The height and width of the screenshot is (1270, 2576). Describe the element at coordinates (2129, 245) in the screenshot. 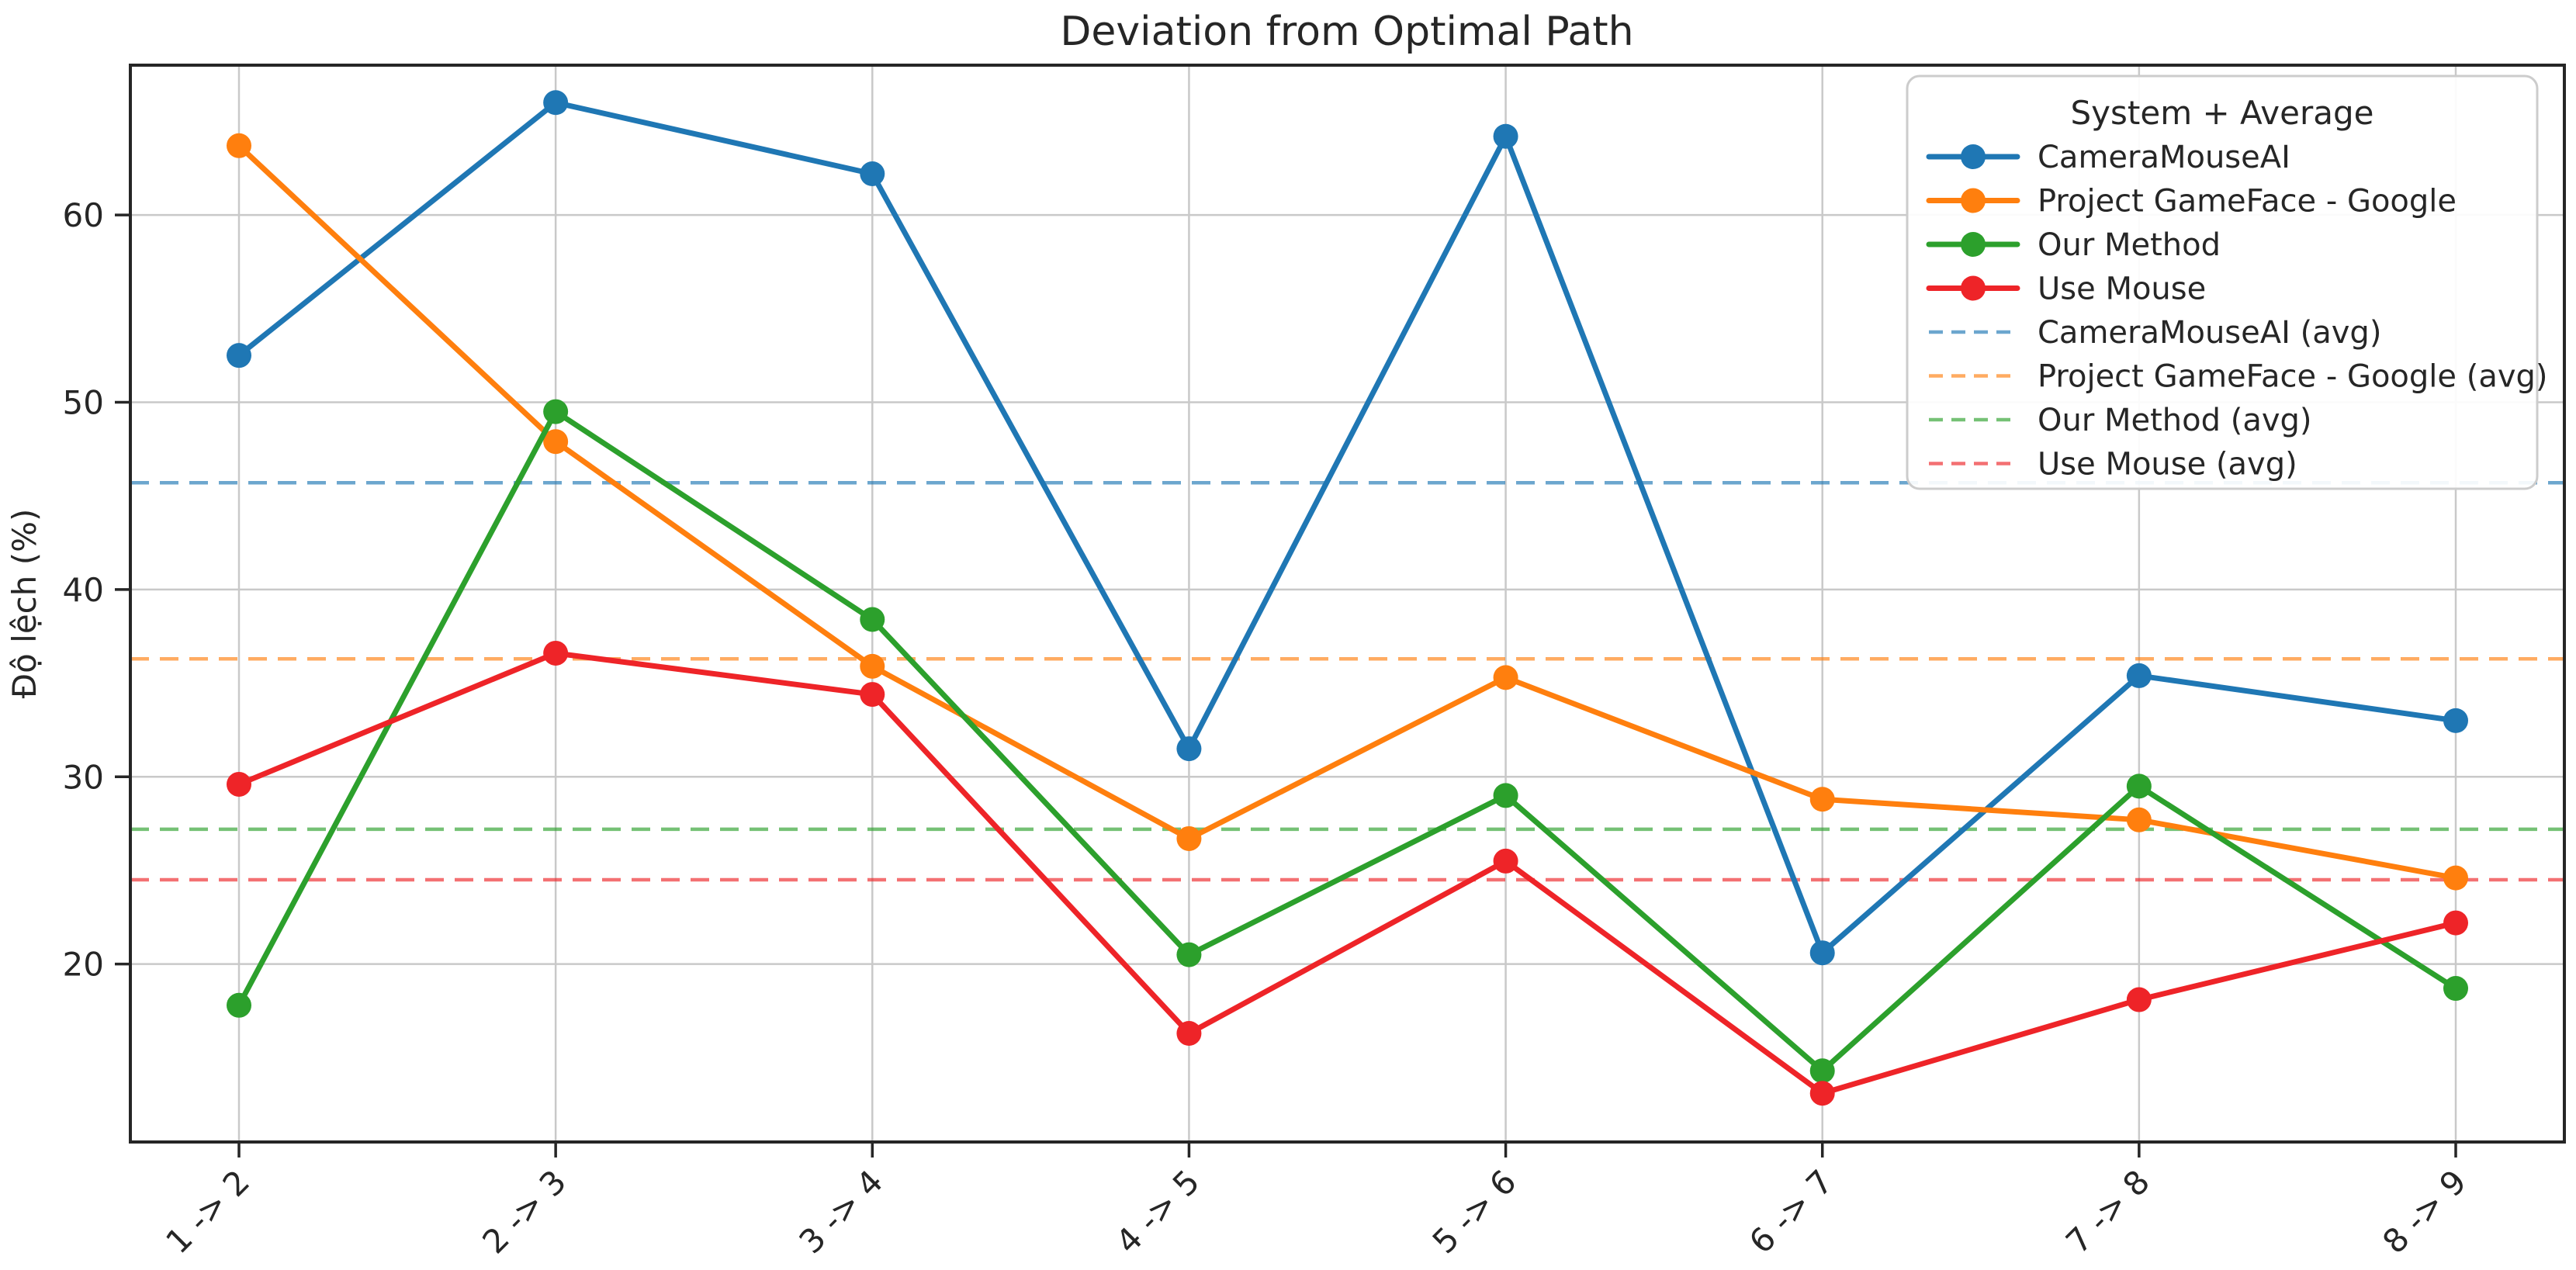

I see `legend-item-label: Our Method` at that location.